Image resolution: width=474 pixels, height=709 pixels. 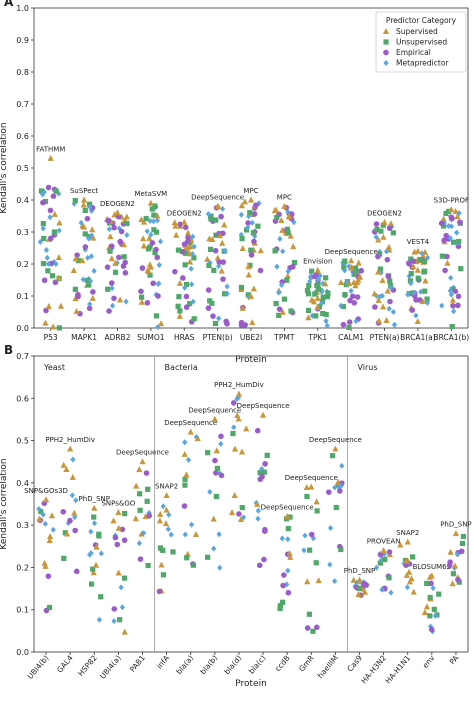 I want to click on legend-title: Predictor Category, so click(x=421, y=20).